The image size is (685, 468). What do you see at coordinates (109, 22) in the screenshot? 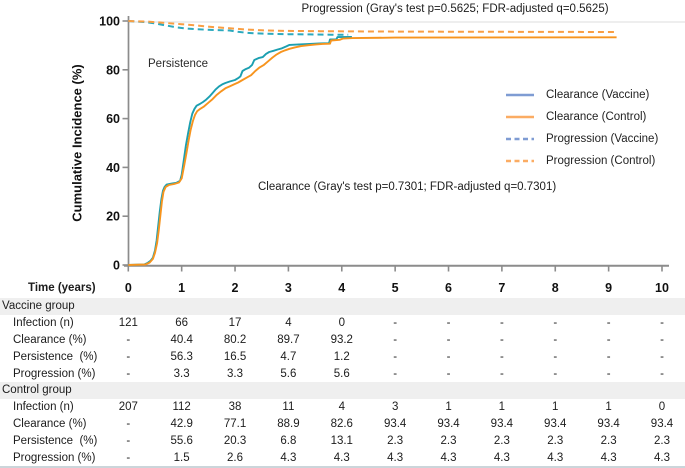
I see `y-tick-label: 100` at bounding box center [109, 22].